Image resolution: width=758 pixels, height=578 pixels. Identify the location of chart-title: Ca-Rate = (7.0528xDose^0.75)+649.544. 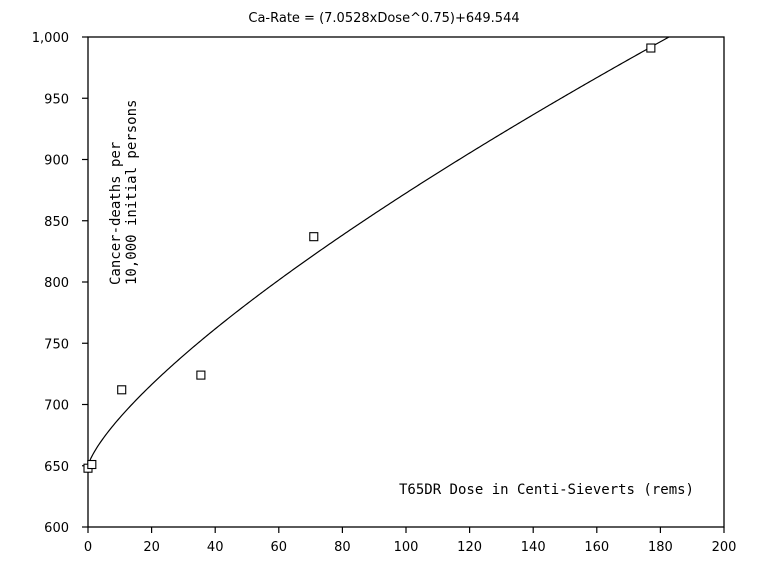
(383, 18).